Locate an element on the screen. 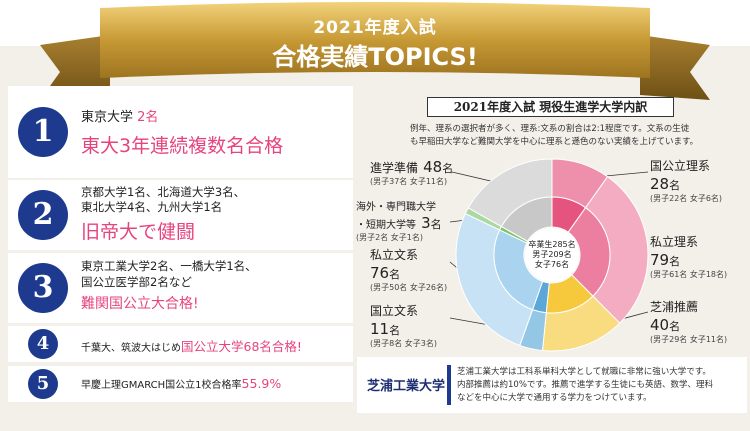 Image resolution: width=750 pixels, height=431 pixels. topic-number: 3 is located at coordinates (43, 288).